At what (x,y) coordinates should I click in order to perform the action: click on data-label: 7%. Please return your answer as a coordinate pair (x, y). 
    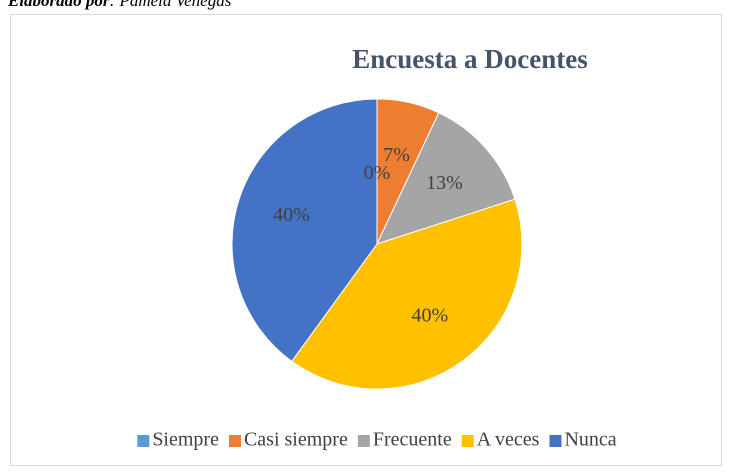
    Looking at the image, I should click on (396, 155).